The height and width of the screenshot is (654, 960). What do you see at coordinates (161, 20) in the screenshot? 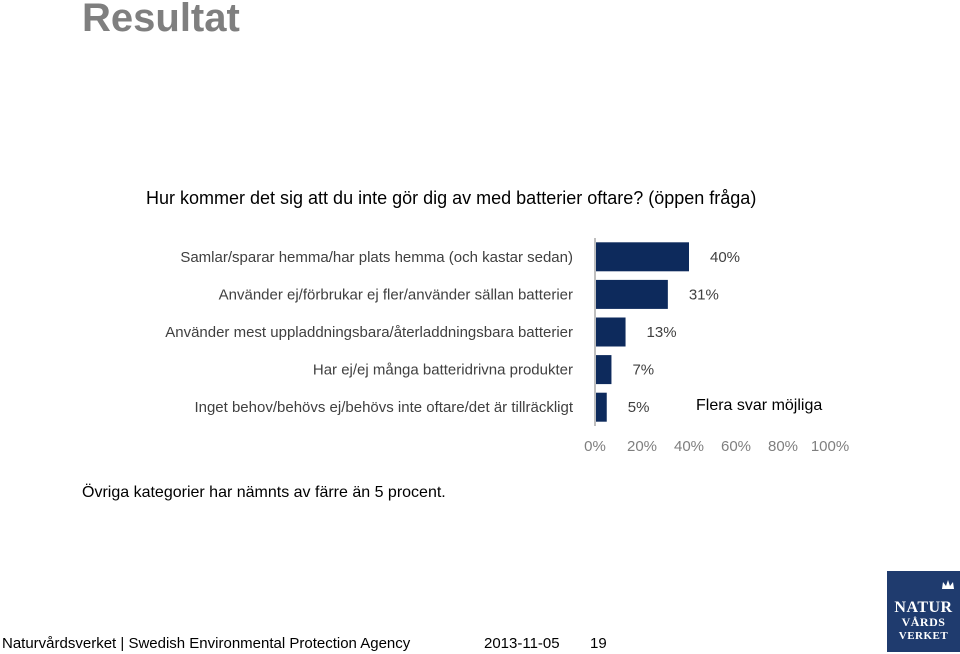
I see `page-title: Resultat` at bounding box center [161, 20].